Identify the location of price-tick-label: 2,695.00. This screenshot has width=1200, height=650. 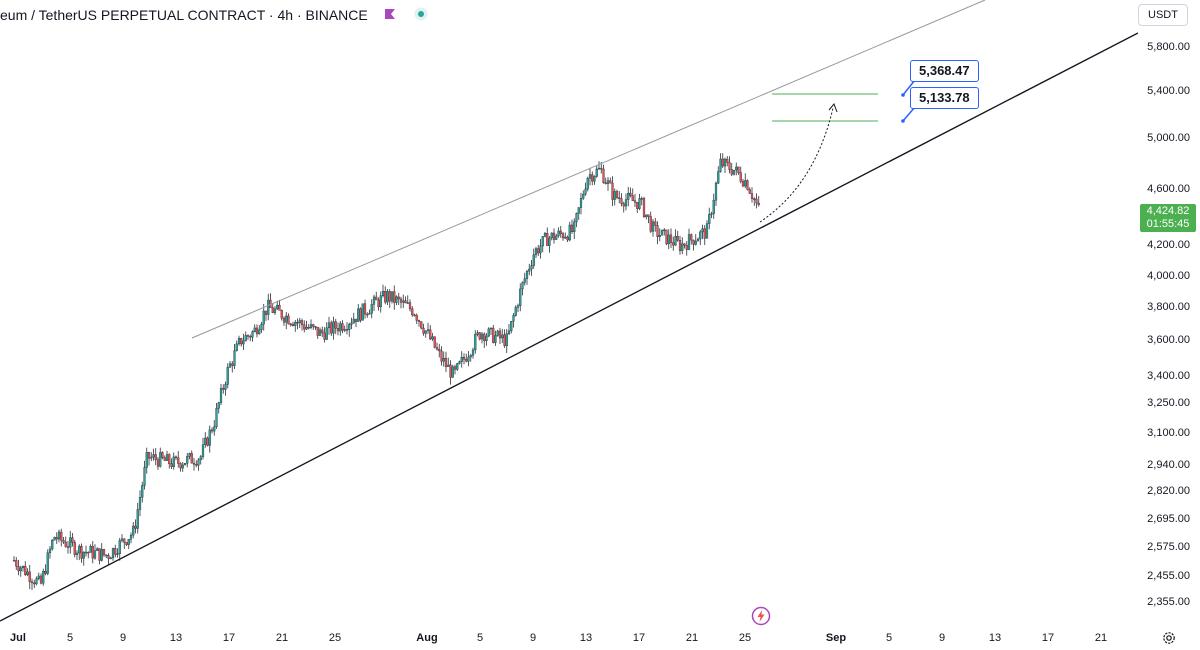
(1168, 518).